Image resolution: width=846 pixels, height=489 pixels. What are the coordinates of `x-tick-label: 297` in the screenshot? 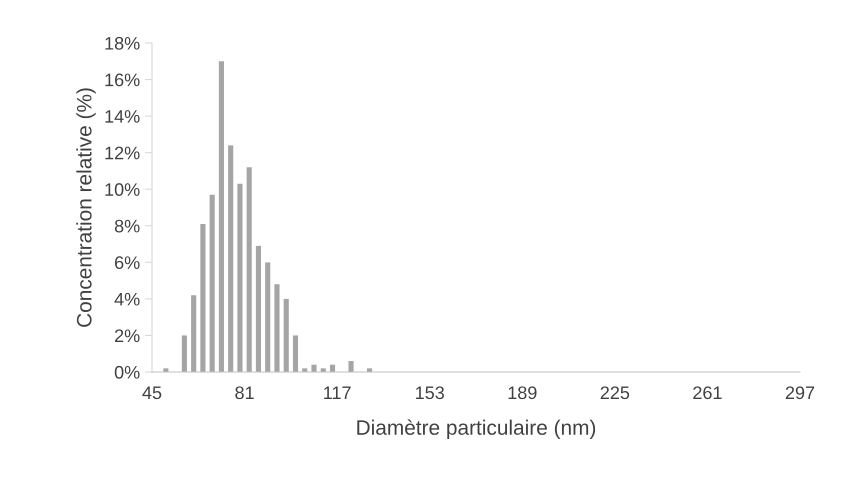 It's located at (800, 393).